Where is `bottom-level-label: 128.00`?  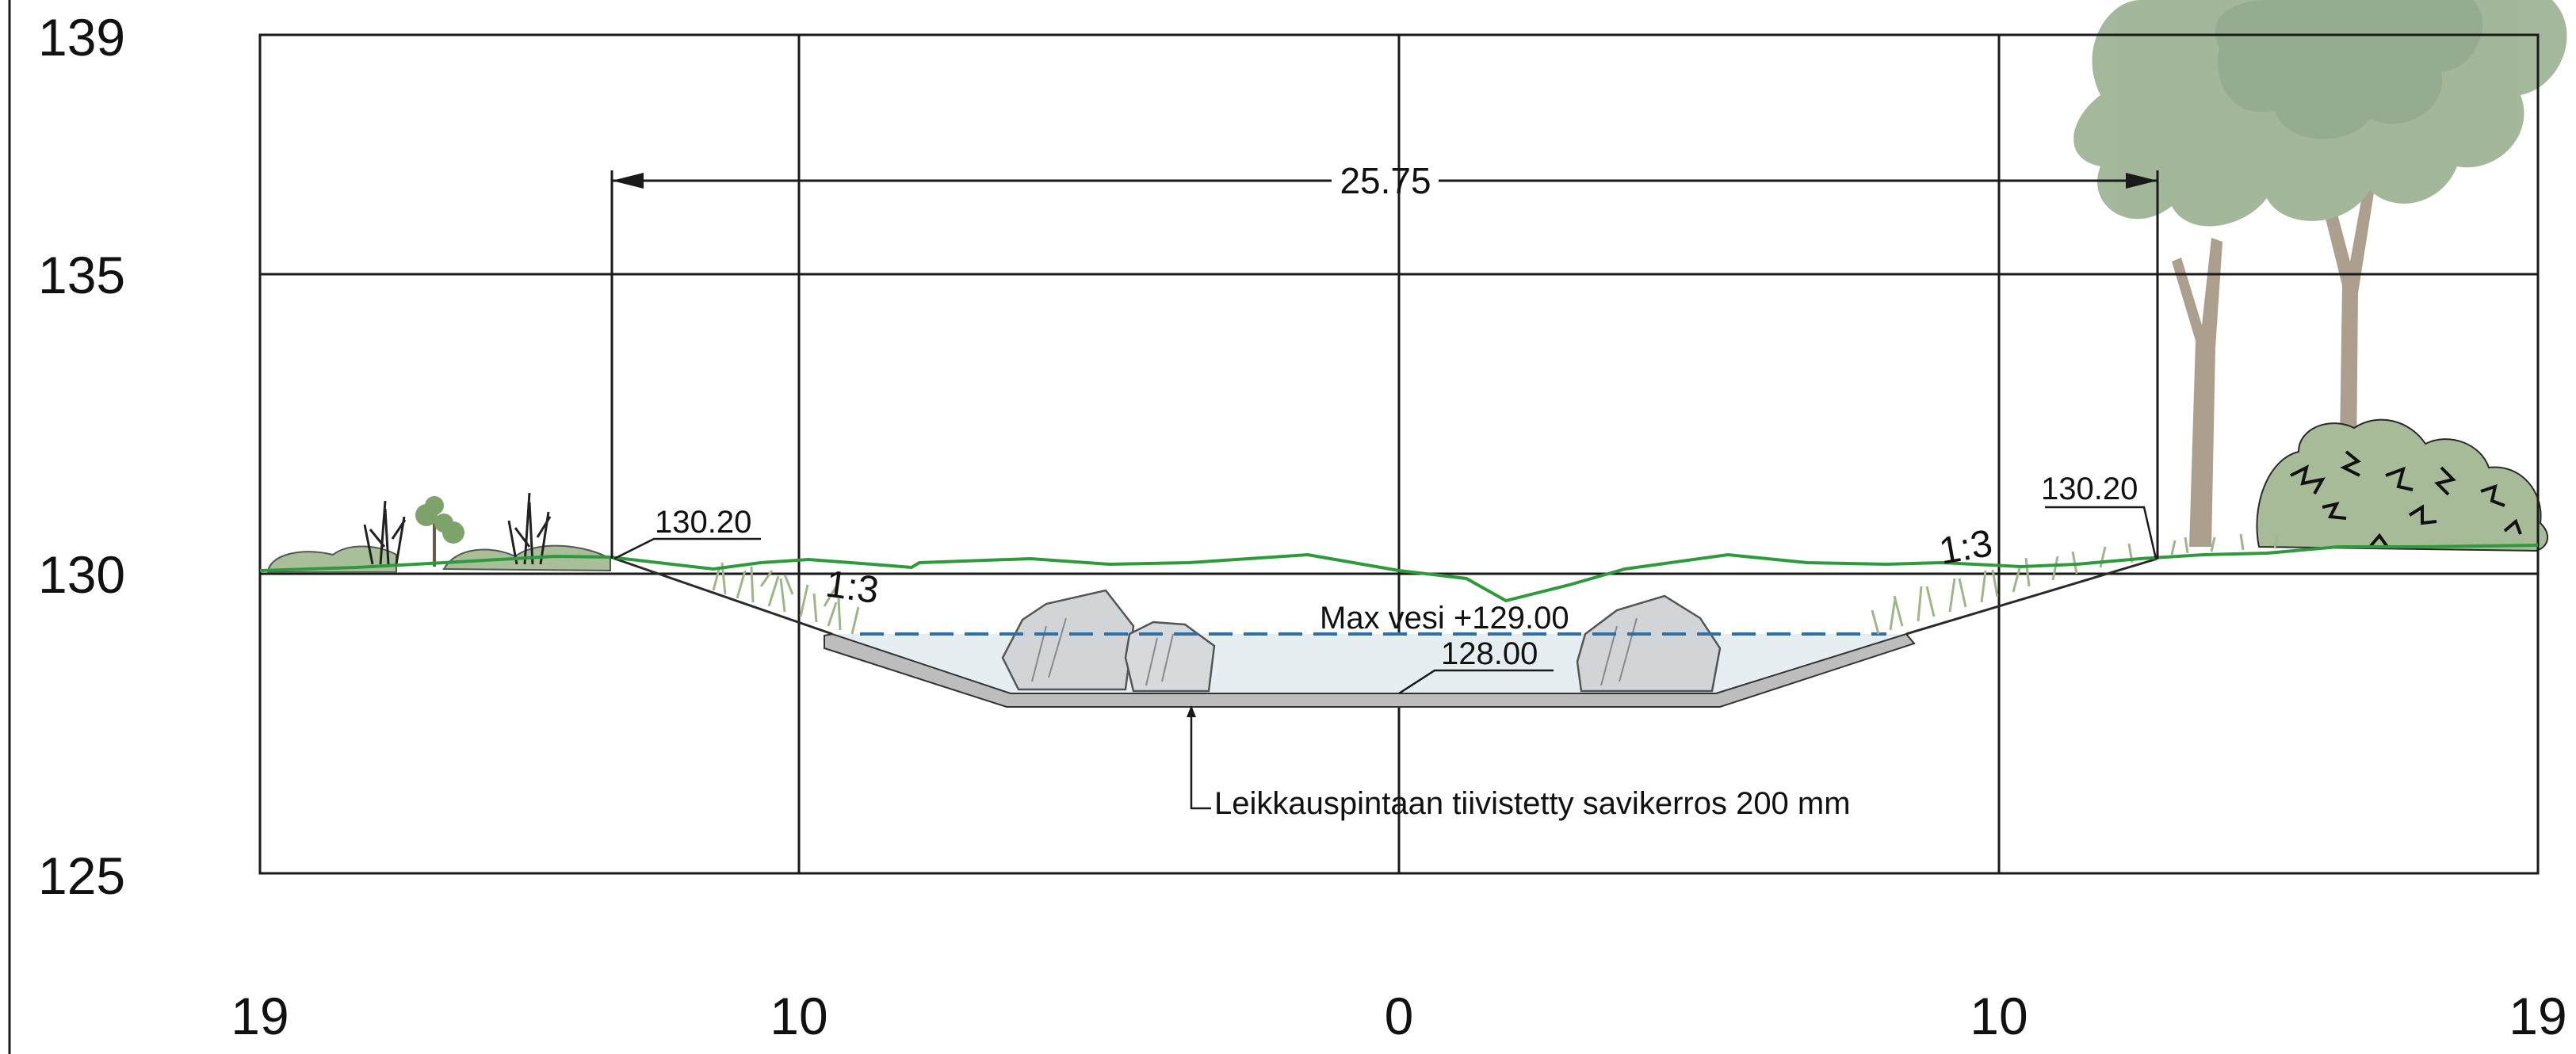
bottom-level-label: 128.00 is located at coordinates (1489, 654).